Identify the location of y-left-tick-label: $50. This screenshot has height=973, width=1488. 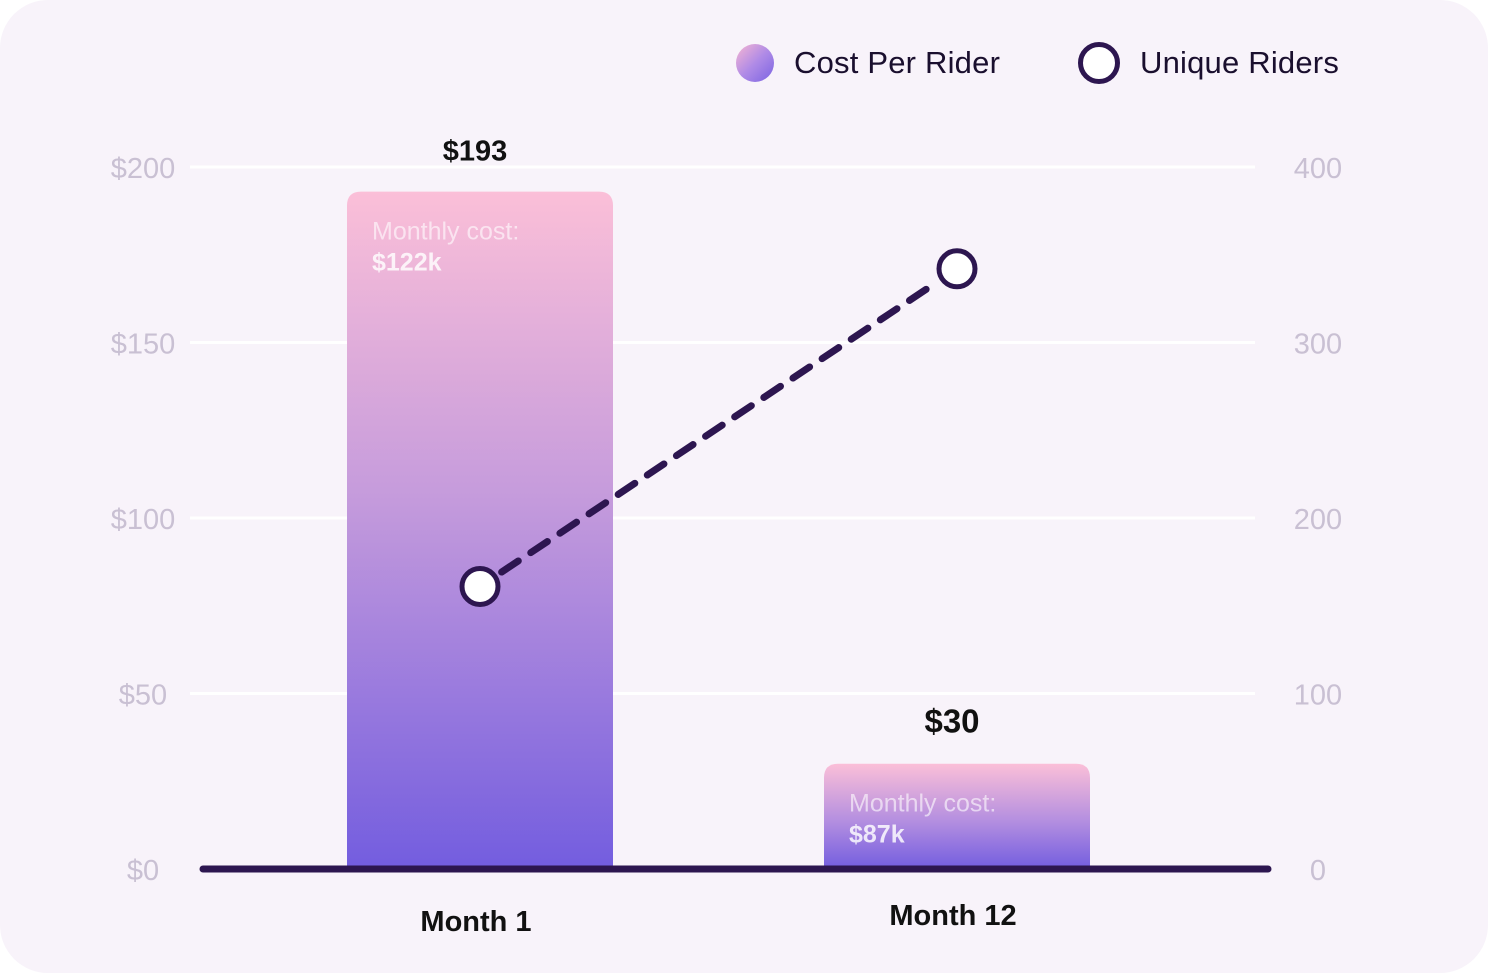
(143, 696).